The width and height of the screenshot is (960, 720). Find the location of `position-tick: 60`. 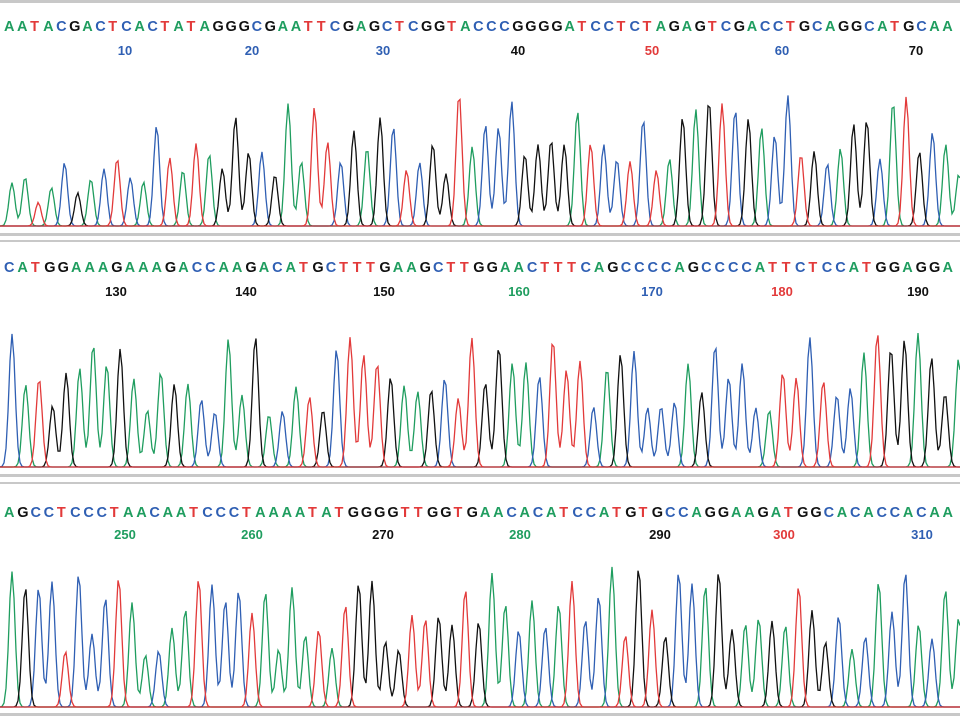

position-tick: 60 is located at coordinates (782, 50).